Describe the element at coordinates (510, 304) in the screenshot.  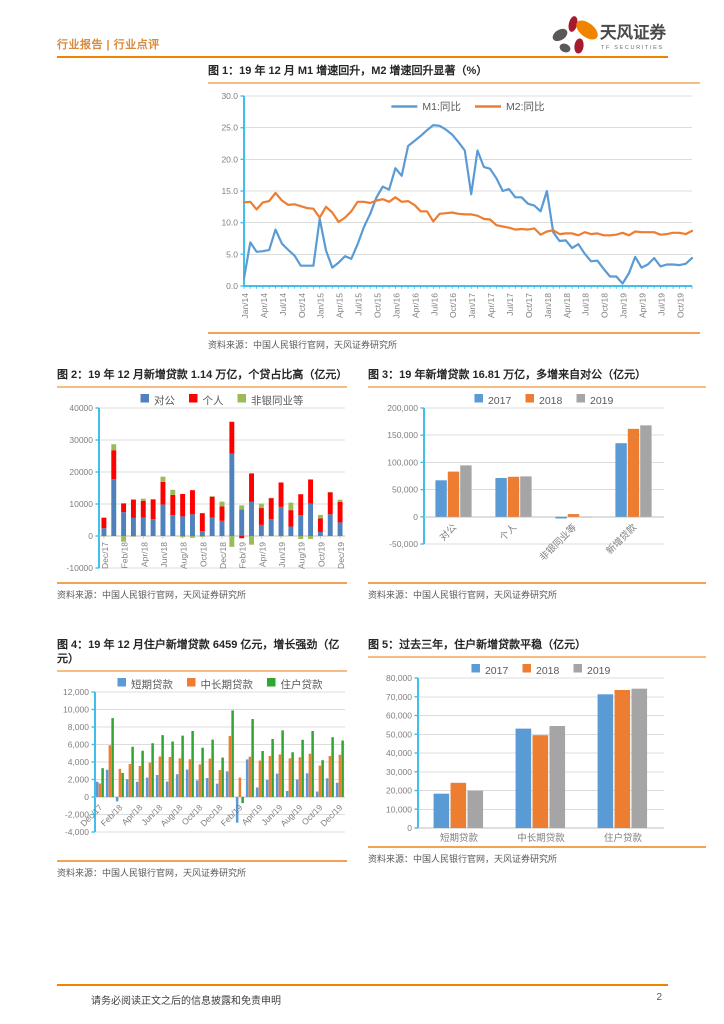
I see `svg-text: Jul/17` at that location.